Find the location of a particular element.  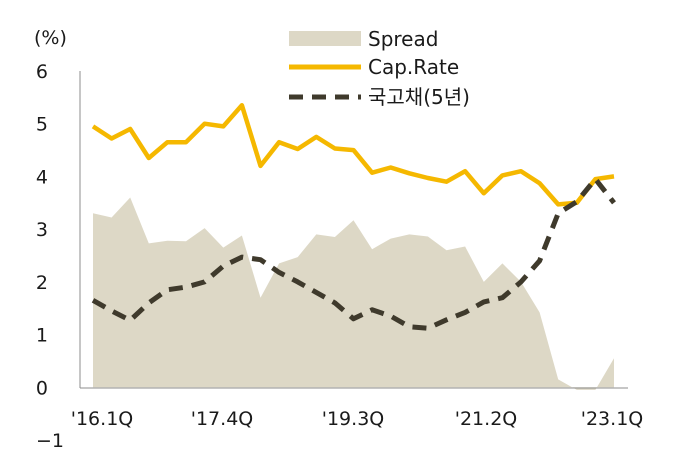

x-tick-label: '23.1Q is located at coordinates (612, 419).